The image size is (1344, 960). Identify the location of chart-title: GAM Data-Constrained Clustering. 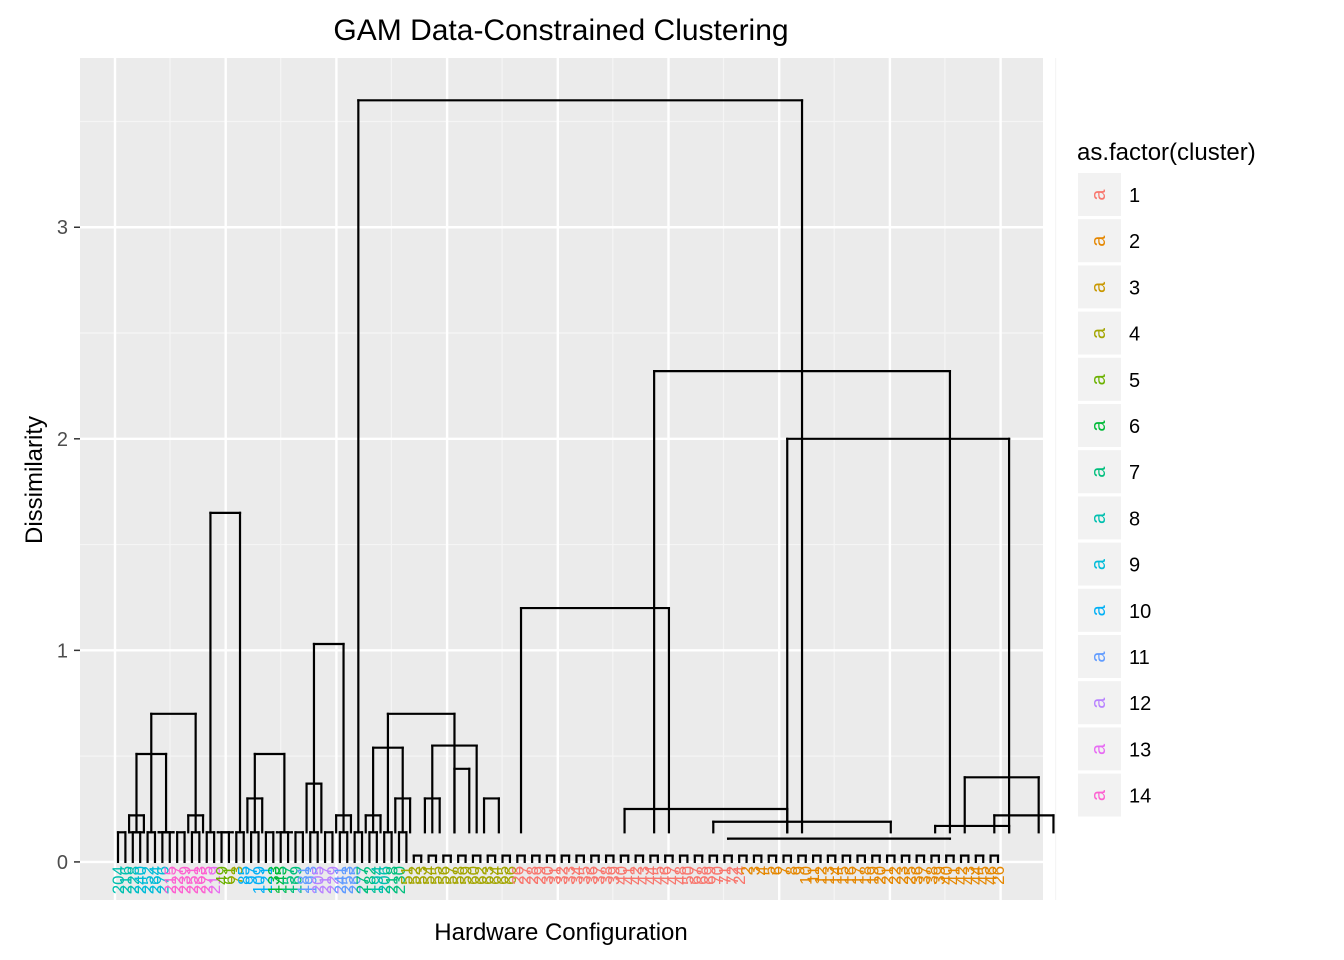
(560, 30).